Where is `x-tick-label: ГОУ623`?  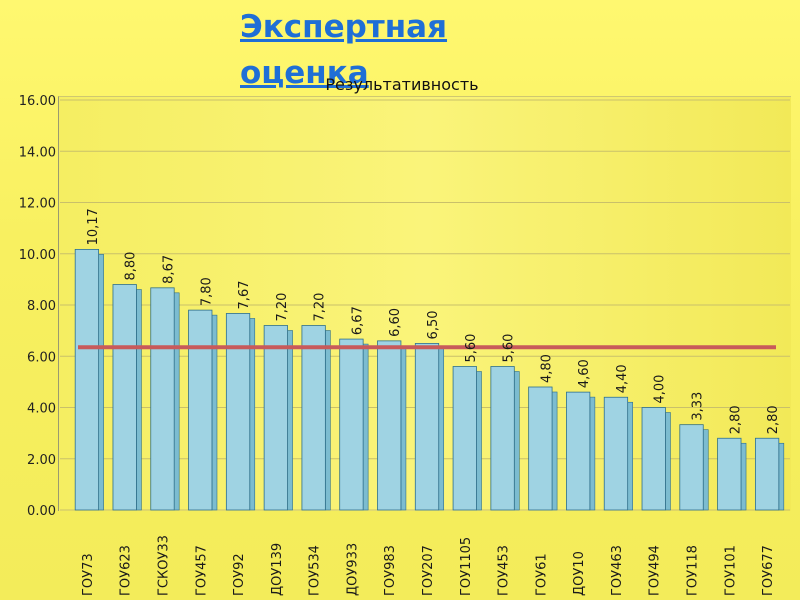 x-tick-label: ГОУ623 is located at coordinates (126, 570).